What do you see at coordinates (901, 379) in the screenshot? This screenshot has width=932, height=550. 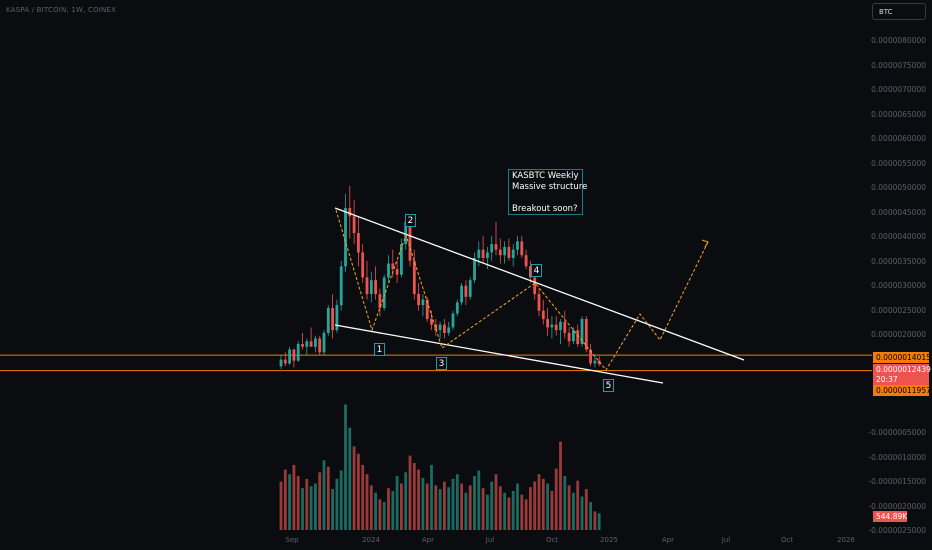 I see `price-countdown: 20:37` at bounding box center [901, 379].